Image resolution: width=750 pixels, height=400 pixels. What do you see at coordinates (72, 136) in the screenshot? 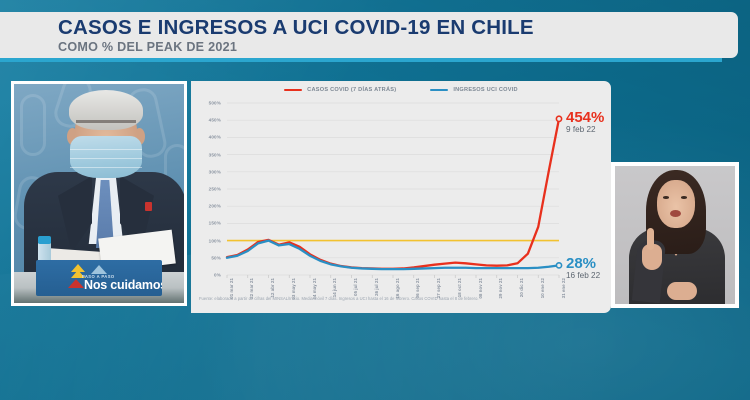
I see `speaker-ear-left` at bounding box center [72, 136].